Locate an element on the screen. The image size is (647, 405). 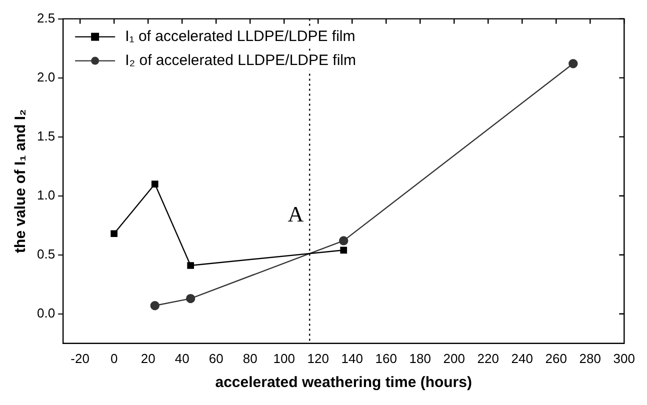
y-tick-label: 0.0 is located at coordinates (46, 312).